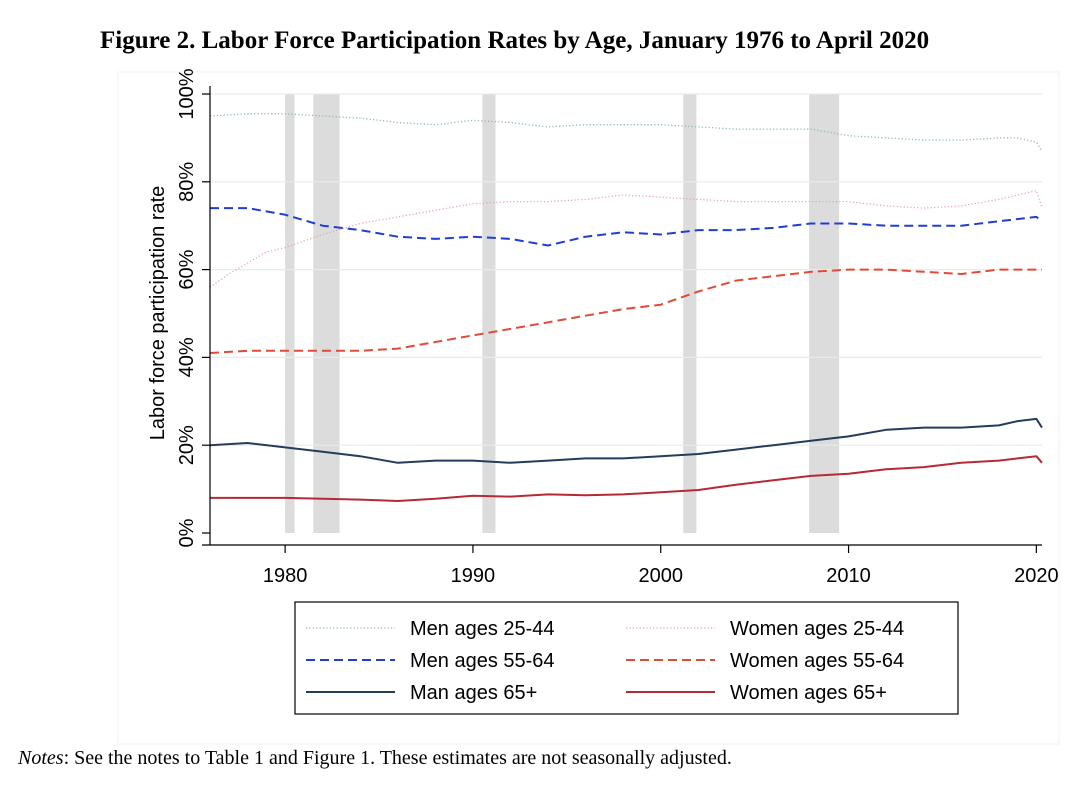  I want to click on x-tick-label: 1980, so click(285, 576).